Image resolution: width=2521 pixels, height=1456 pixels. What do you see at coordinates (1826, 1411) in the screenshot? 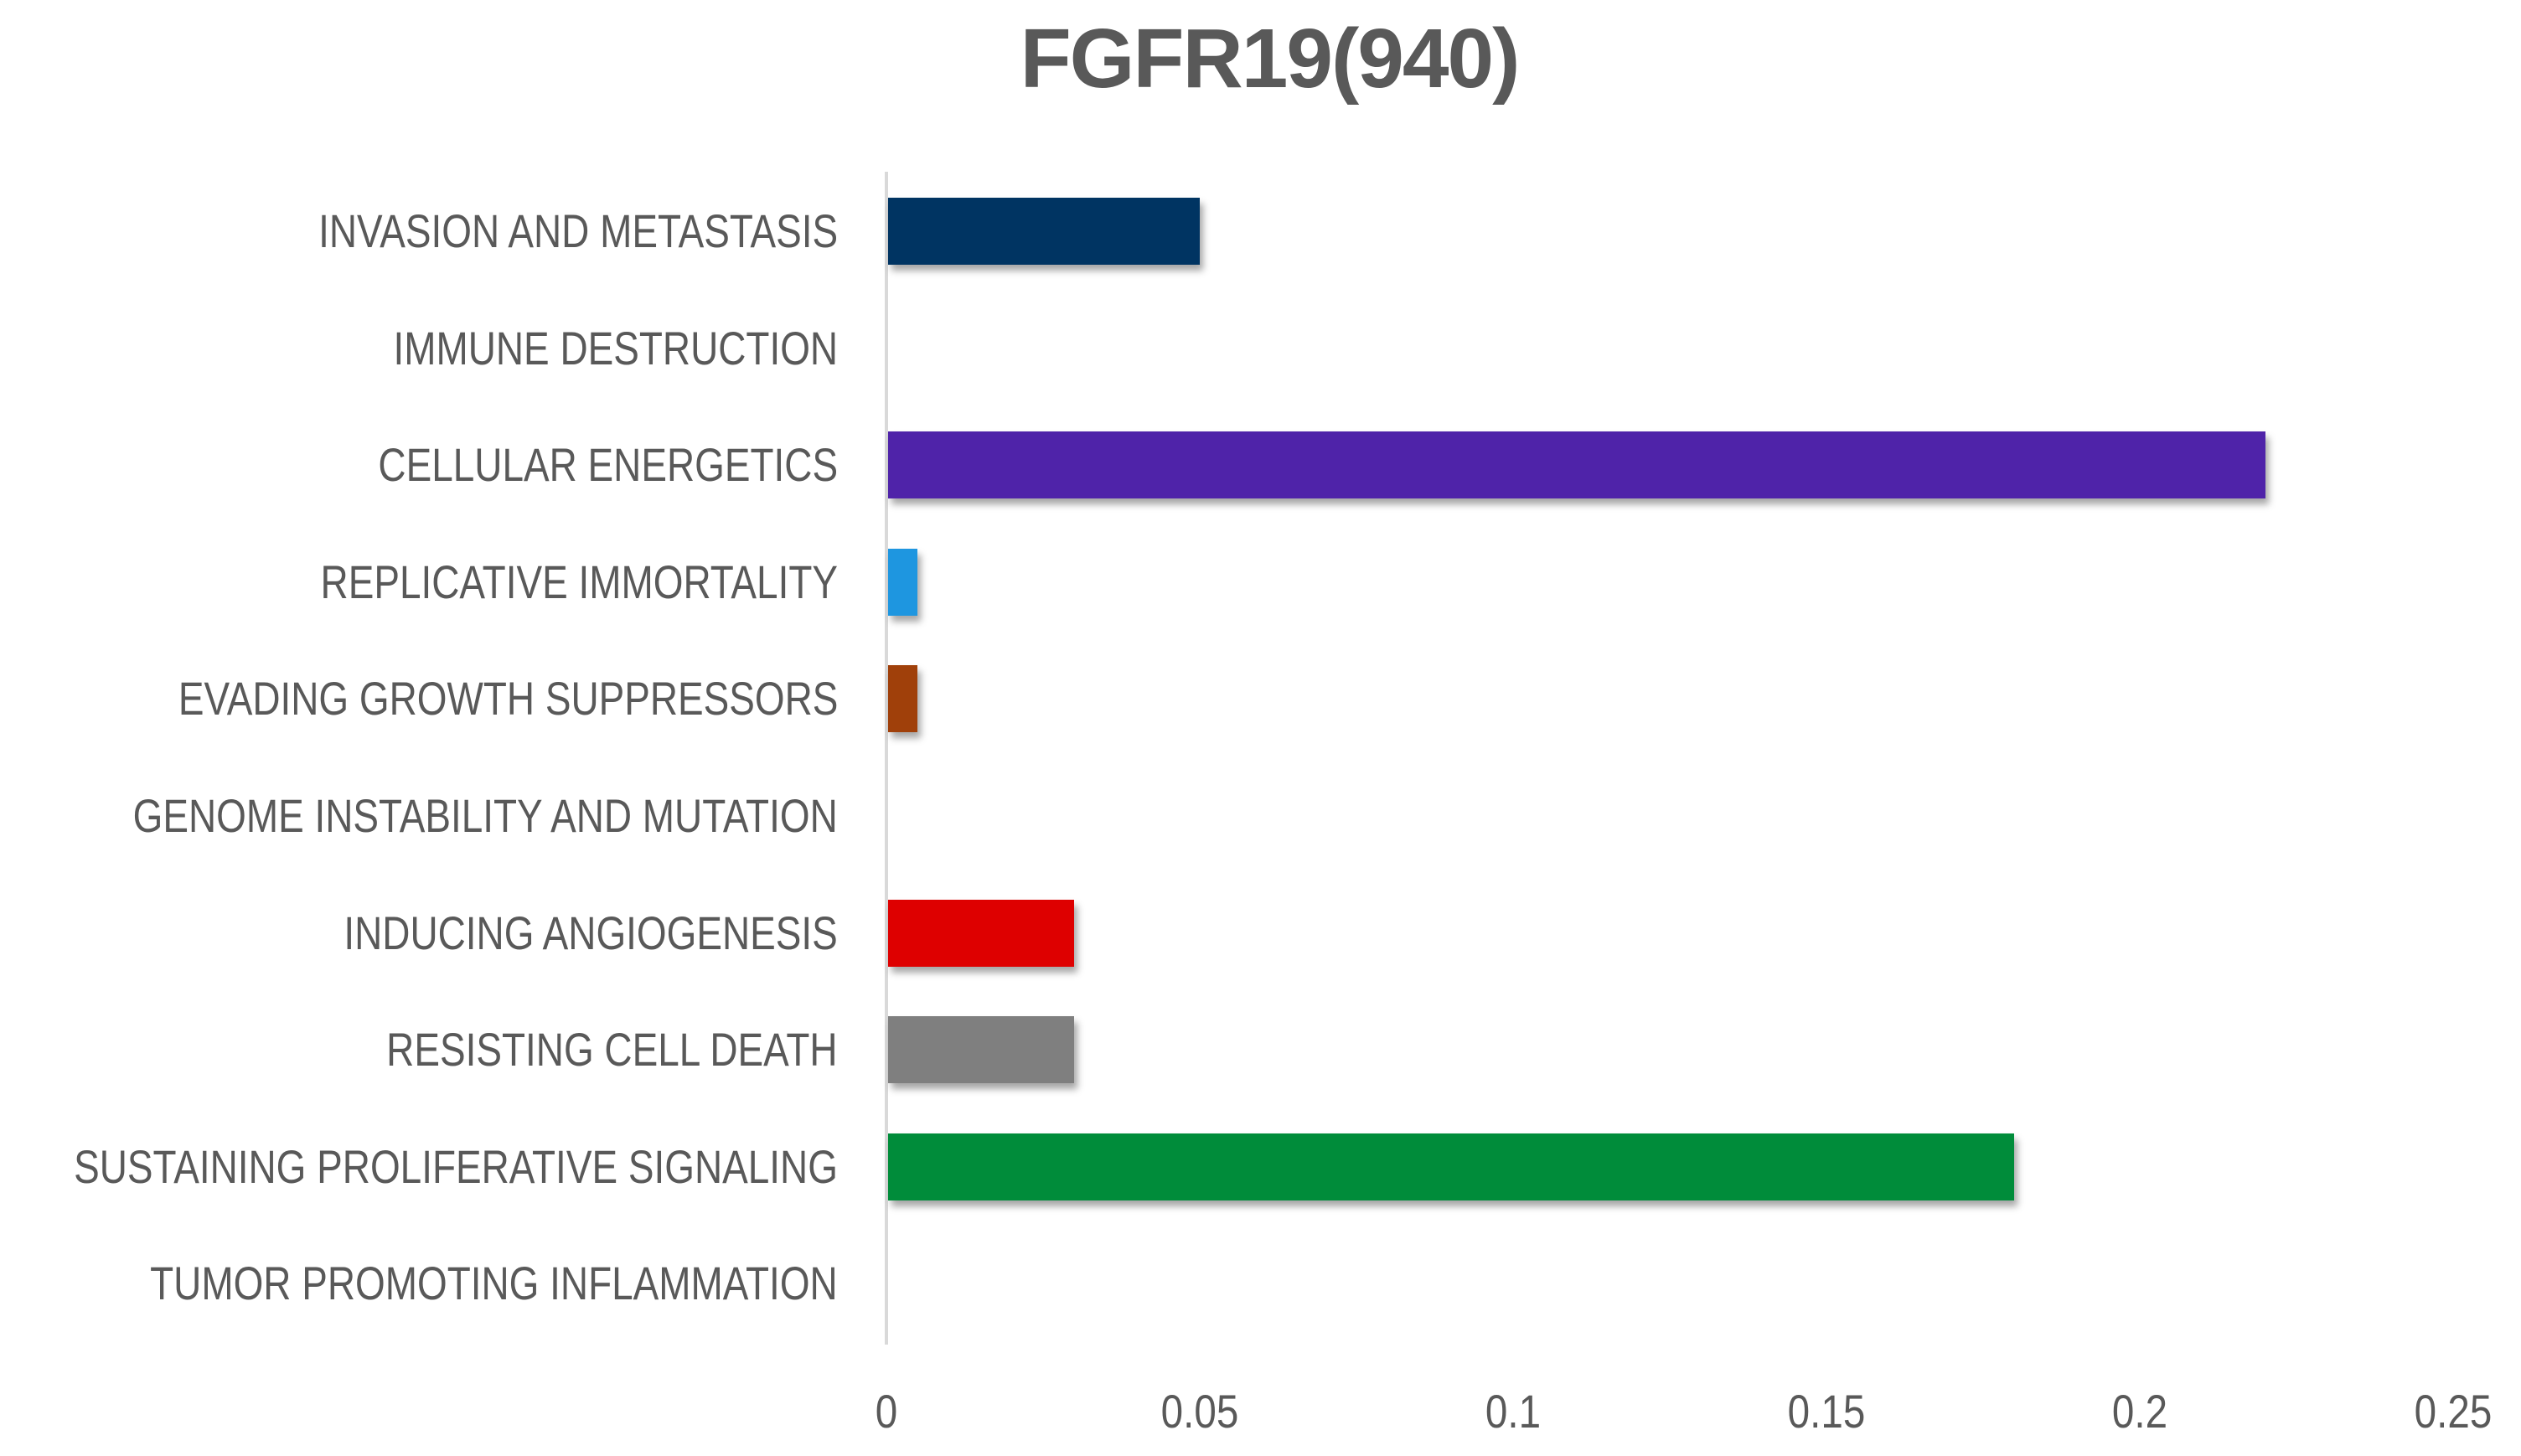
I see `x-tick-label: 0.15` at bounding box center [1826, 1411].